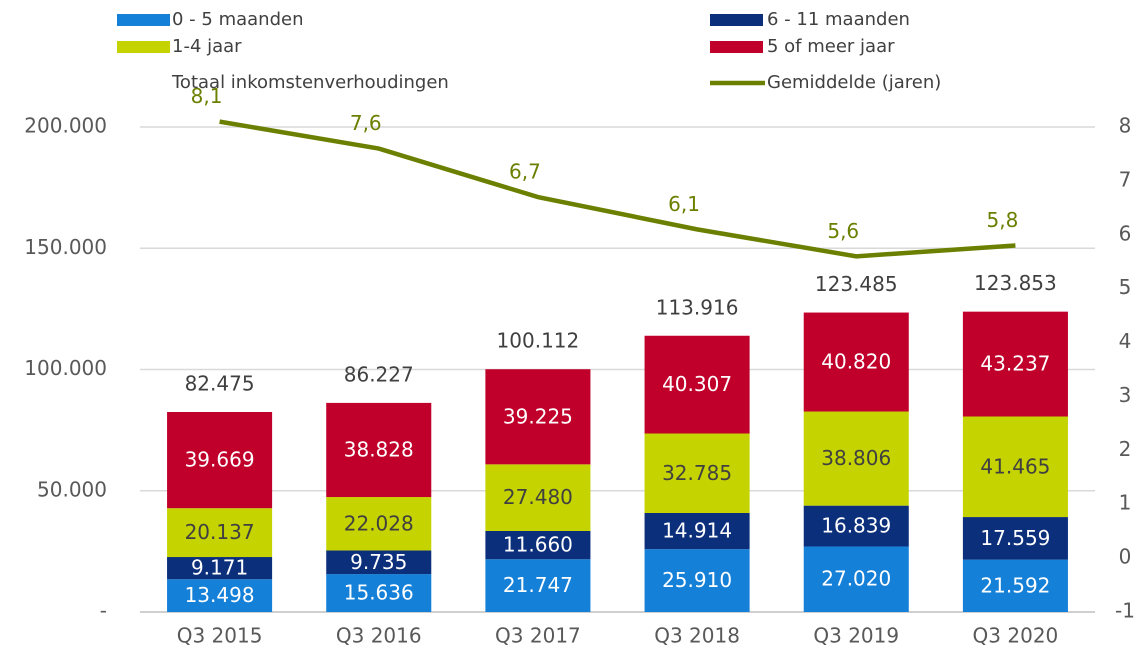 The image size is (1146, 657). Describe the element at coordinates (856, 284) in the screenshot. I see `total-label: 123.485` at that location.